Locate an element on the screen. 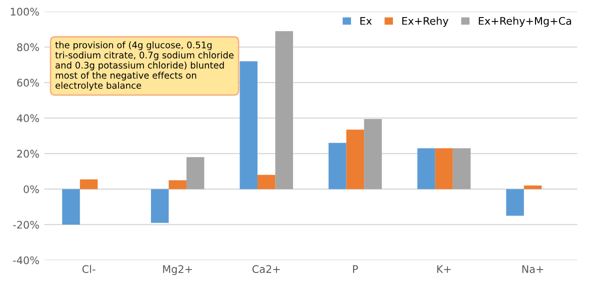 Image resolution: width=592 pixels, height=289 pixels. x-tick-label: Cl- is located at coordinates (89, 269).